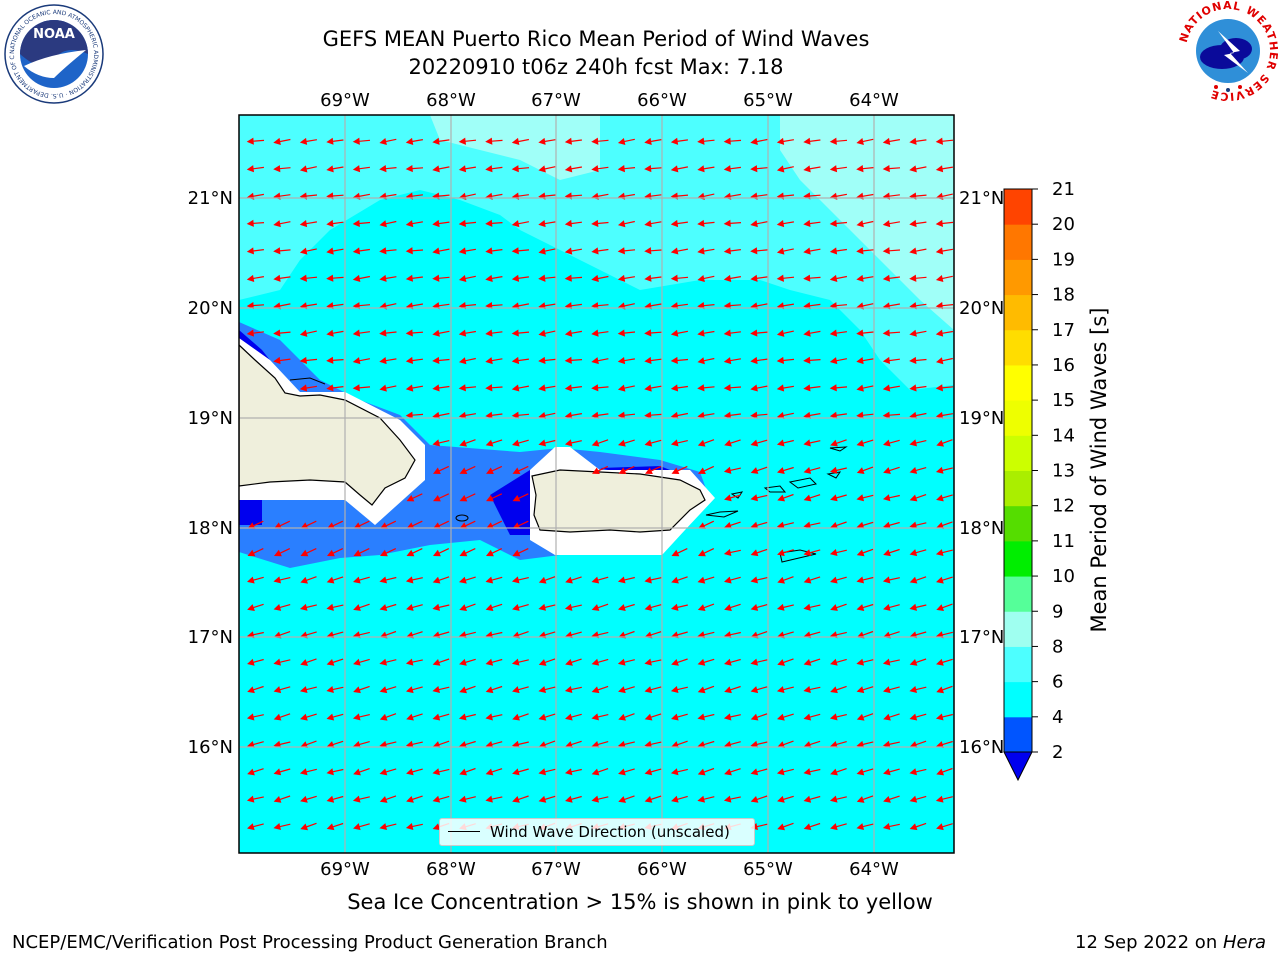 The height and width of the screenshot is (960, 1280). What do you see at coordinates (327, 425) in the screenshot?
I see `hispaniola-land` at bounding box center [327, 425].